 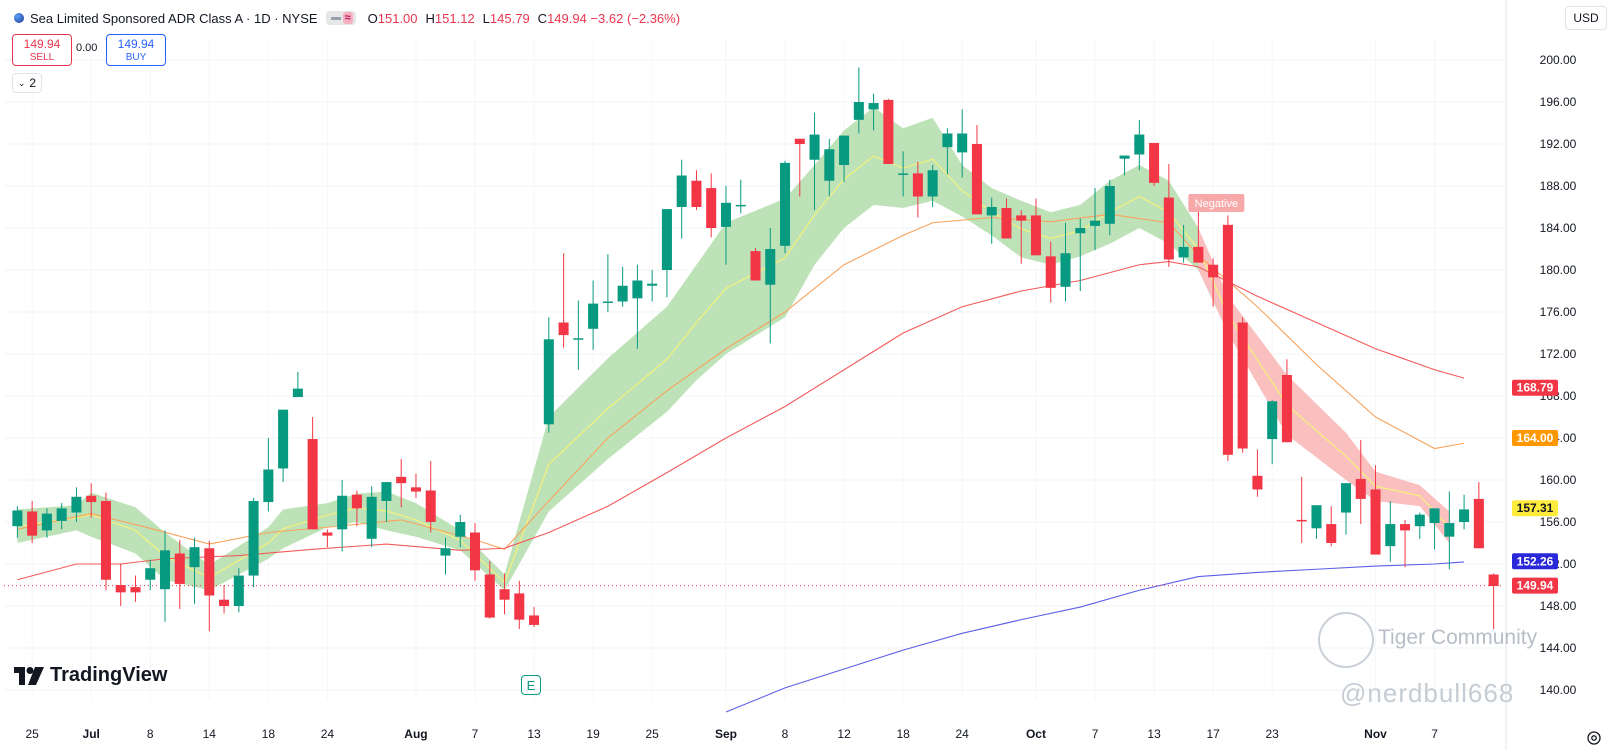 I want to click on sell-button: 149.94 SELL, so click(x=42, y=50).